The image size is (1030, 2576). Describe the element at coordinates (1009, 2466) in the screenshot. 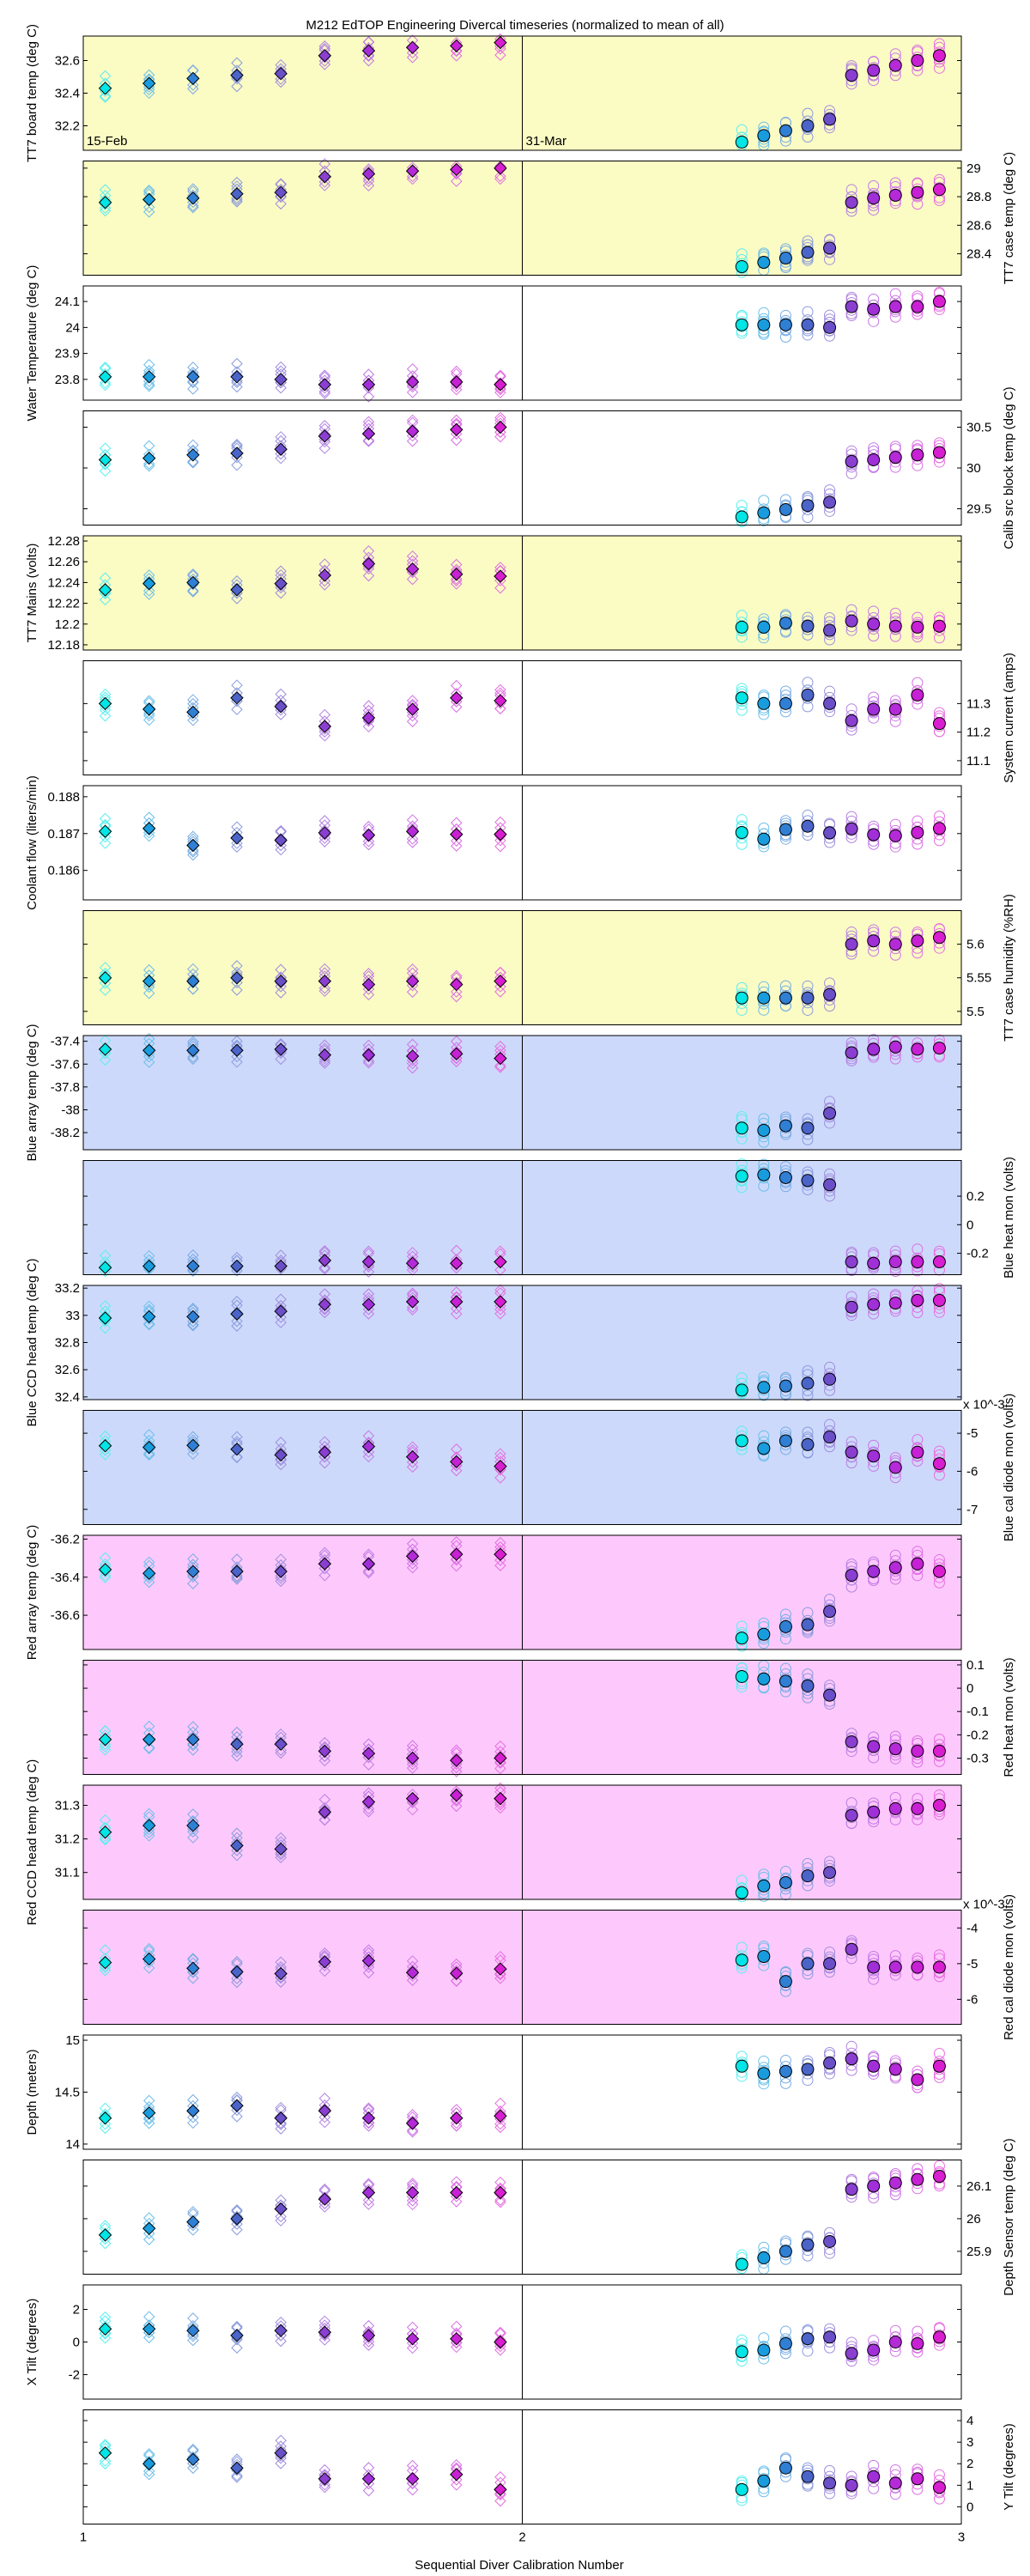

I see `y-axis-label: Y Tilt (degrees)` at that location.